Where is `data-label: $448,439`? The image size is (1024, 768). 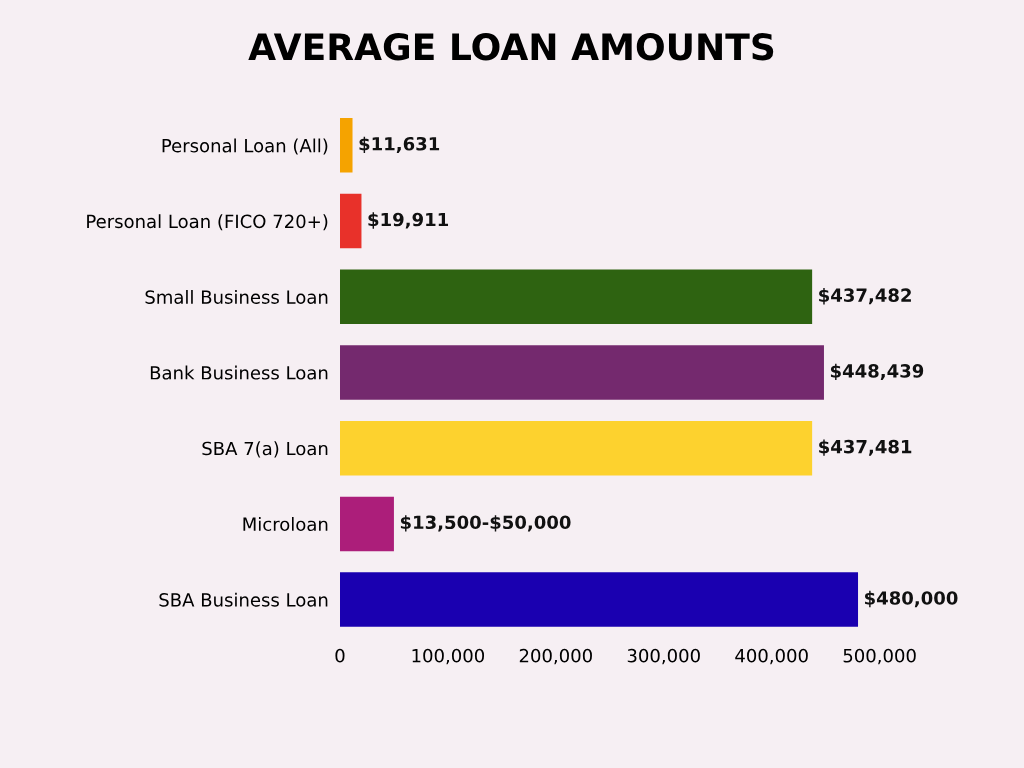
data-label: $448,439 is located at coordinates (877, 372).